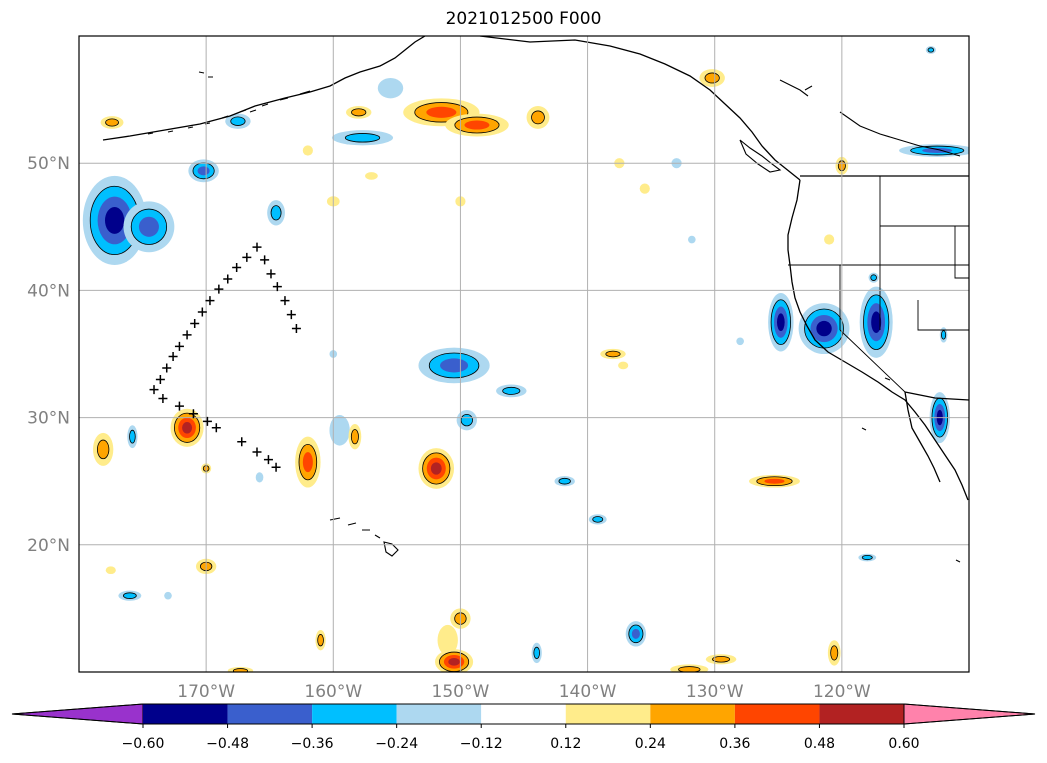  I want to click on colorbar-tick-label: −0.36, so click(312, 744).